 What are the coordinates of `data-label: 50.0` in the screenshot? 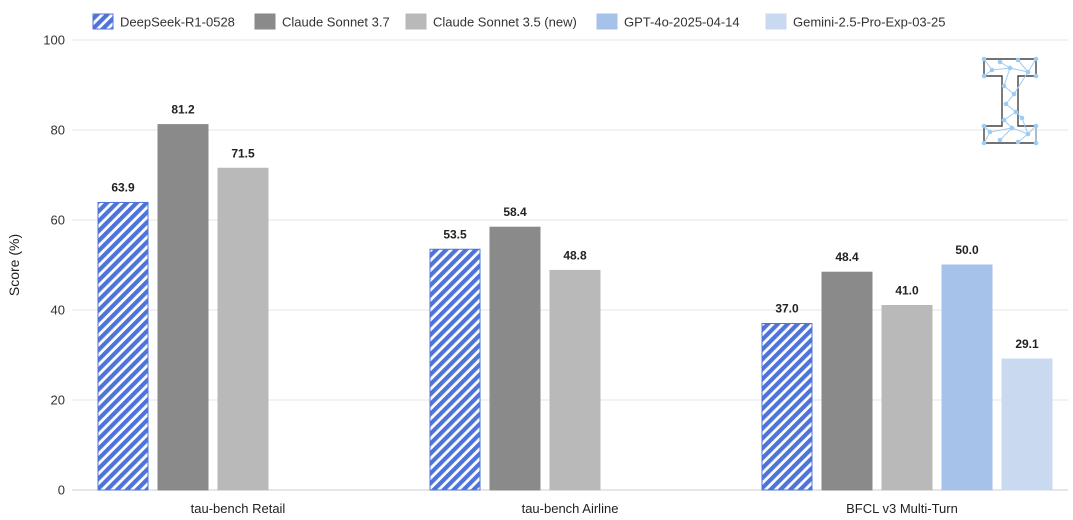 It's located at (967, 250).